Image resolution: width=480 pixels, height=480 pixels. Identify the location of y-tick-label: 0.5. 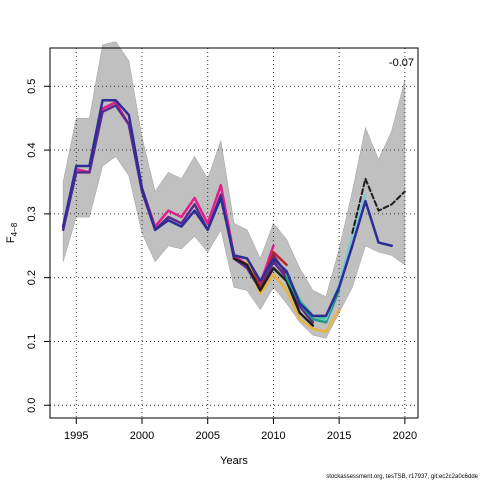
(32, 86).